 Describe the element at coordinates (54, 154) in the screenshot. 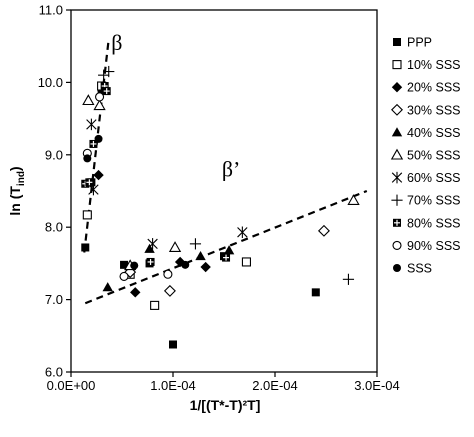

I see `y-tick-label: 9.0` at that location.